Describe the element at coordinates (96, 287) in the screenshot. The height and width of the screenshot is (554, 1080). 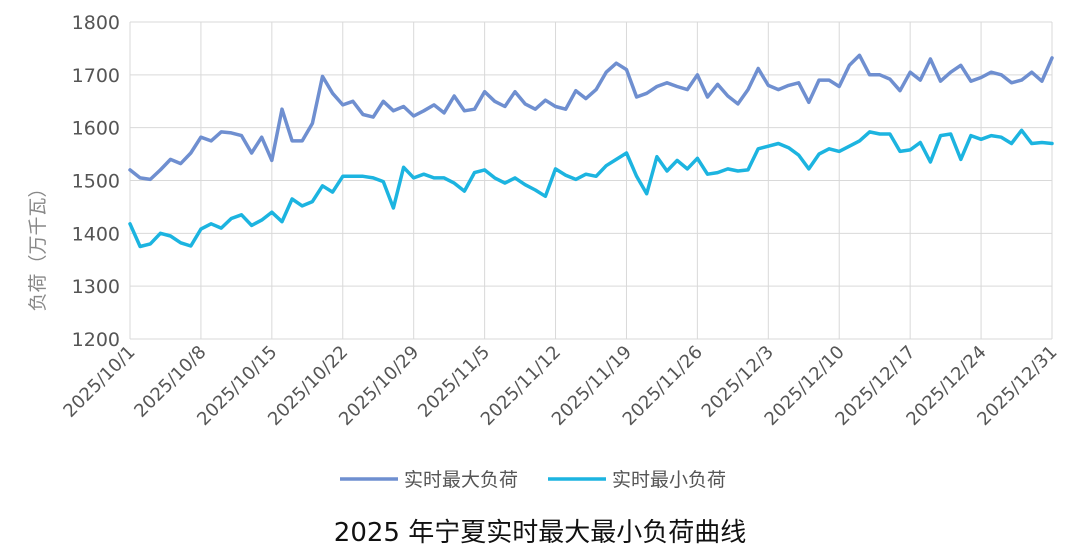
I see `y-tick-label: 1300` at that location.